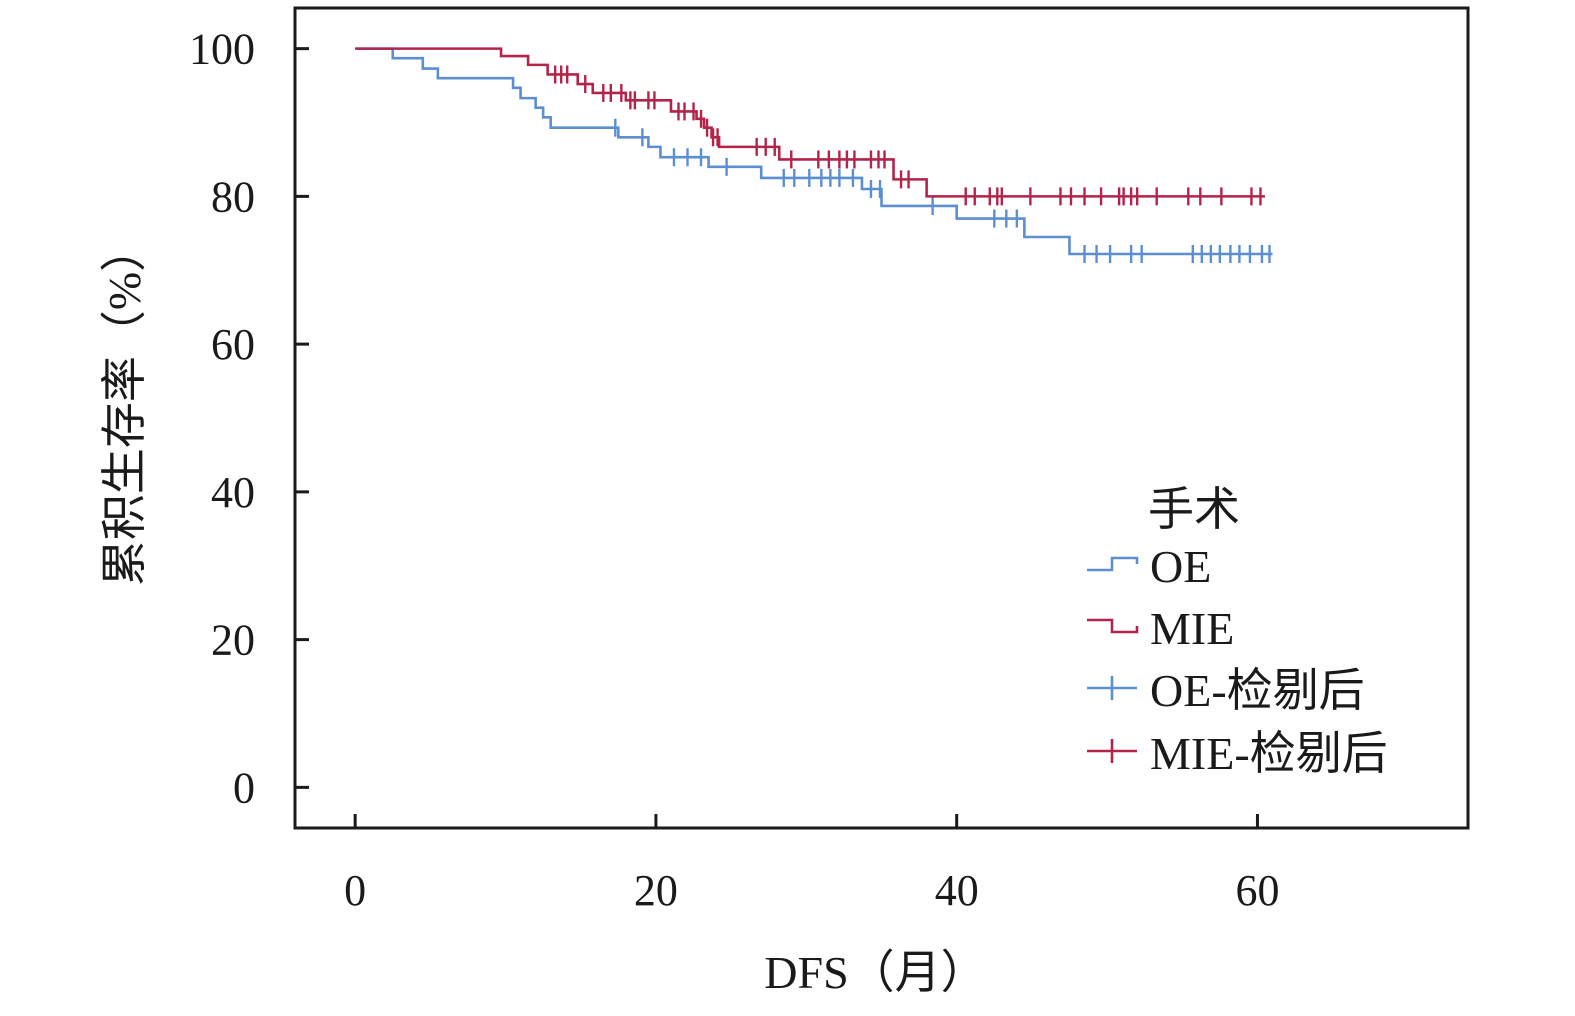 This screenshot has height=1016, width=1575. I want to click on legend-entry: OE-检剔后, so click(1226, 690).